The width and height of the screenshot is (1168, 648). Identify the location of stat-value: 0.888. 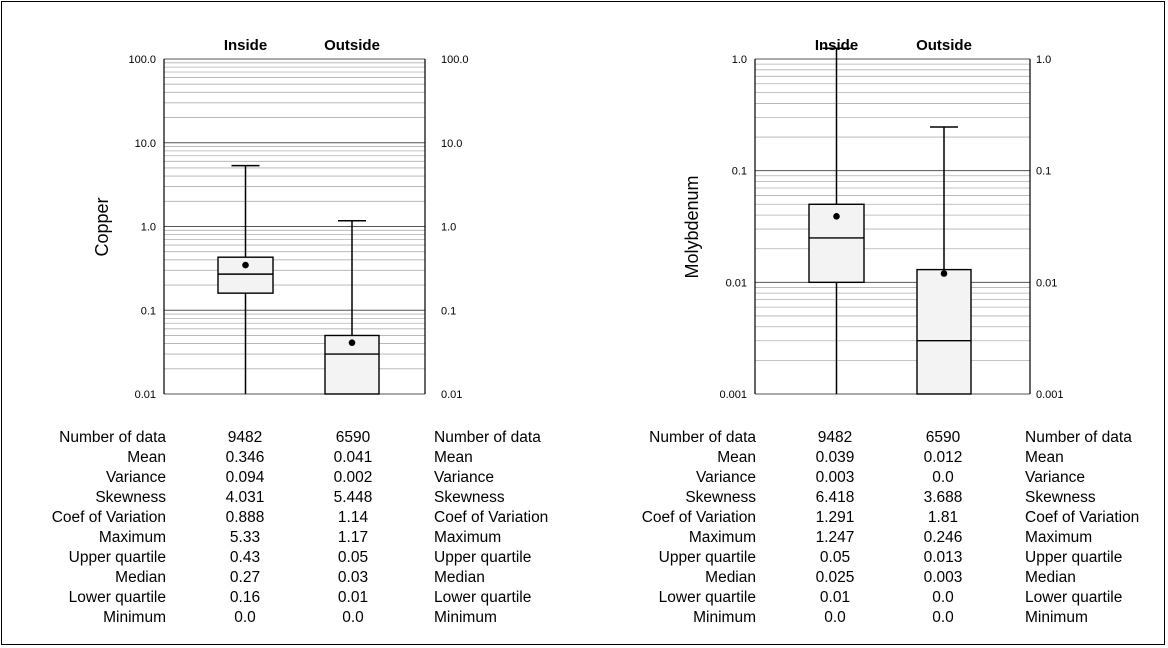
(245, 517).